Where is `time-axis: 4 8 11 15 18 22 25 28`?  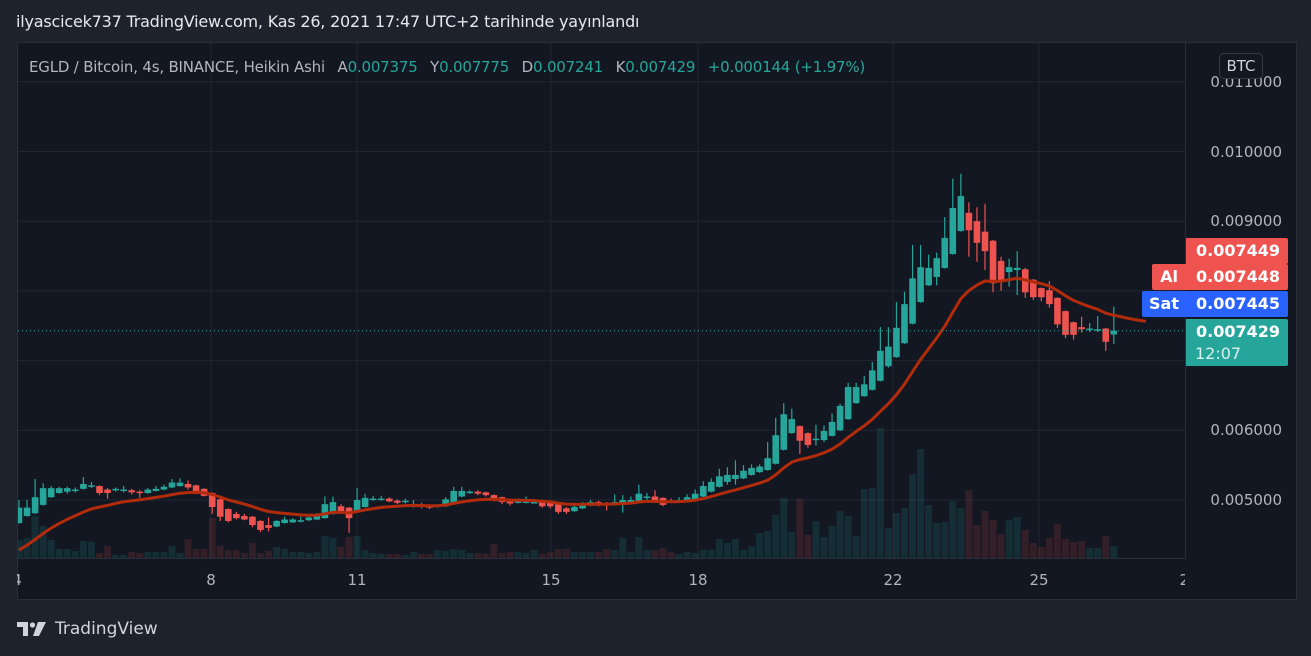
time-axis: 4 8 11 15 18 22 25 28 is located at coordinates (601, 579).